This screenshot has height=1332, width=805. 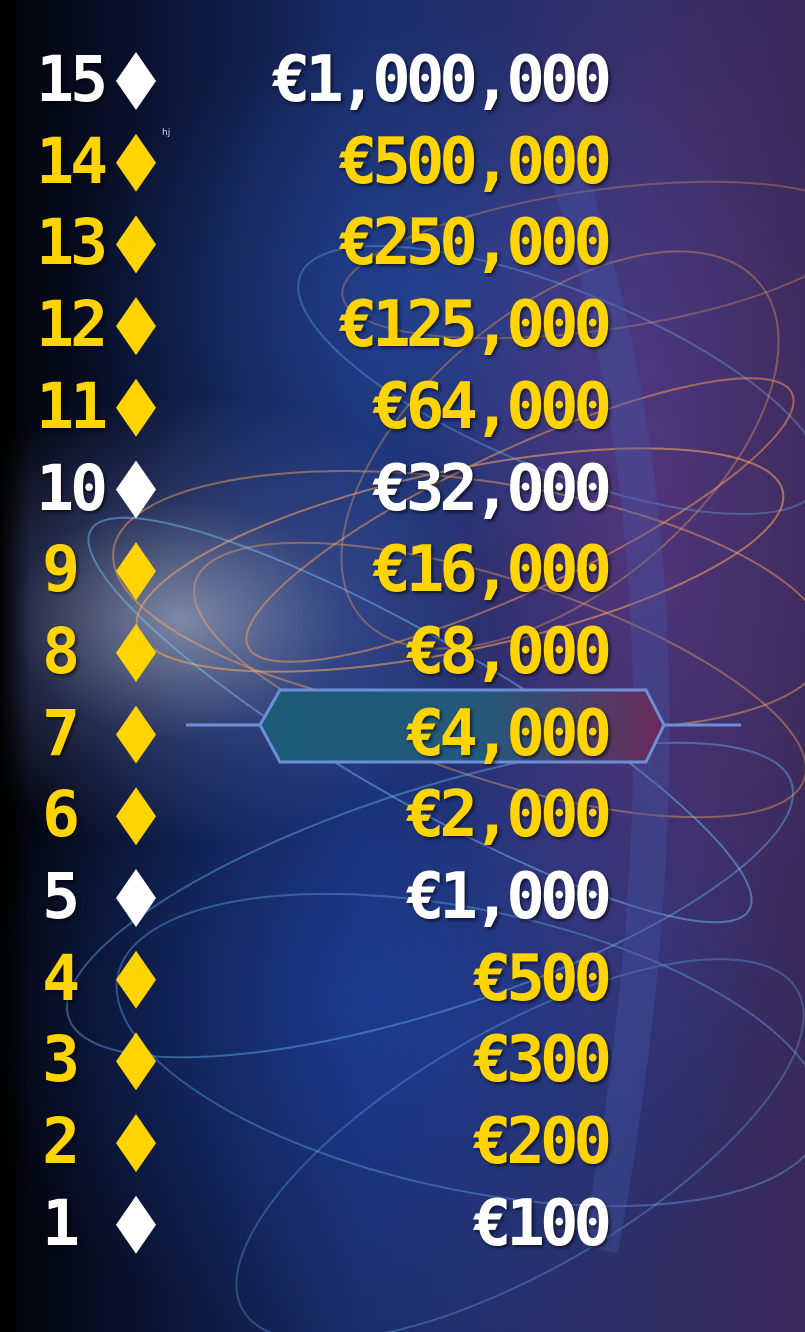 What do you see at coordinates (72, 325) in the screenshot?
I see `level-number: 12` at bounding box center [72, 325].